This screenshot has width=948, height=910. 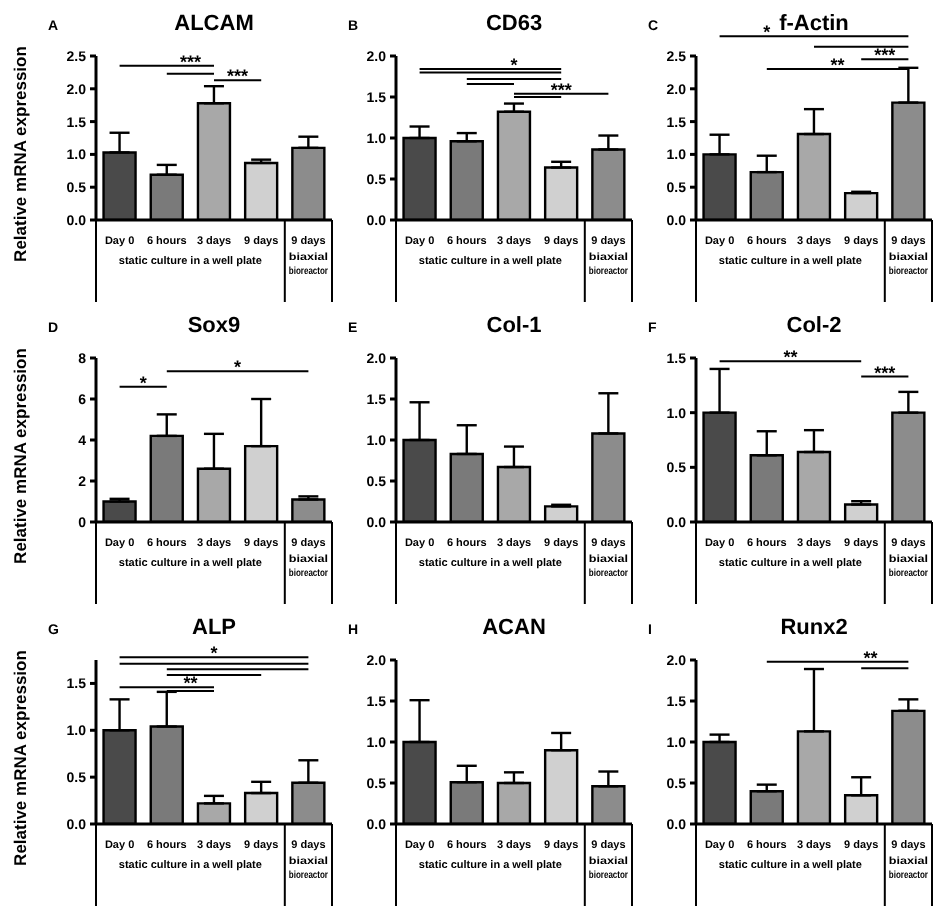 I want to click on chart-title: Sox9, so click(x=214, y=326).